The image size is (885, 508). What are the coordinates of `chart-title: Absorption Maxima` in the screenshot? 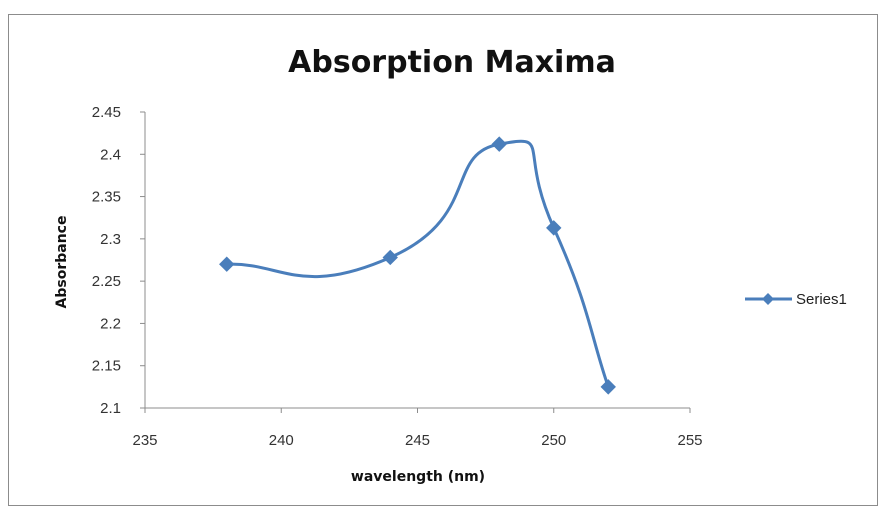 It's located at (452, 62).